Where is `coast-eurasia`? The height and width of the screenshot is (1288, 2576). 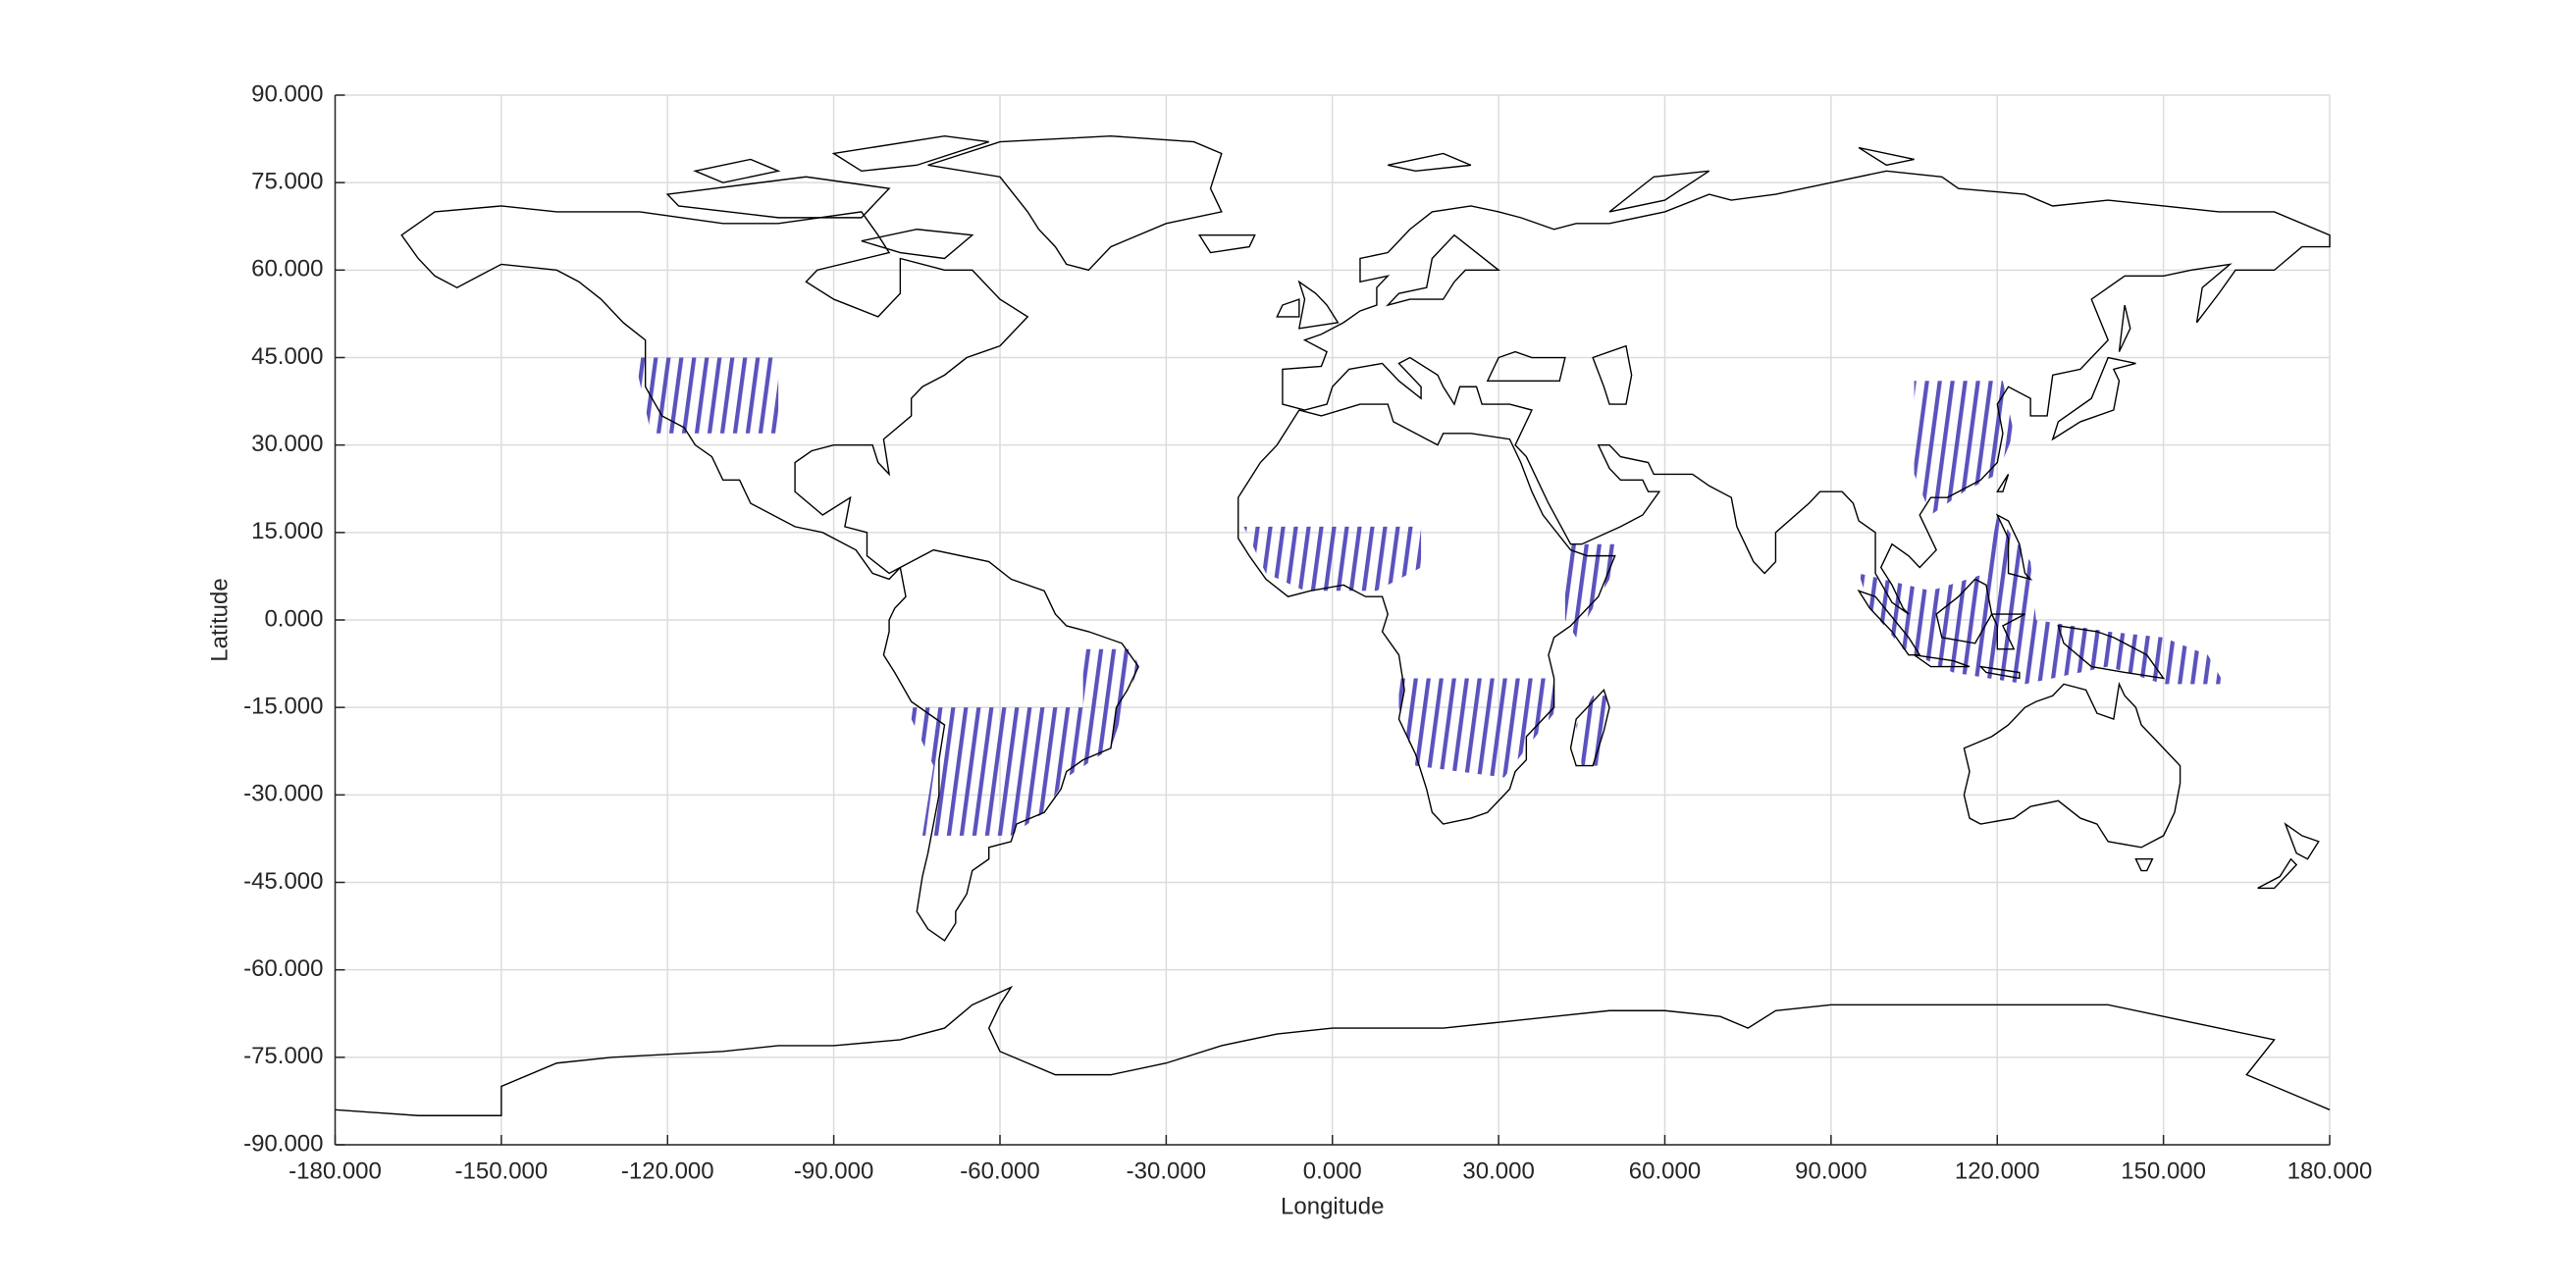
coast-eurasia is located at coordinates (1806, 392).